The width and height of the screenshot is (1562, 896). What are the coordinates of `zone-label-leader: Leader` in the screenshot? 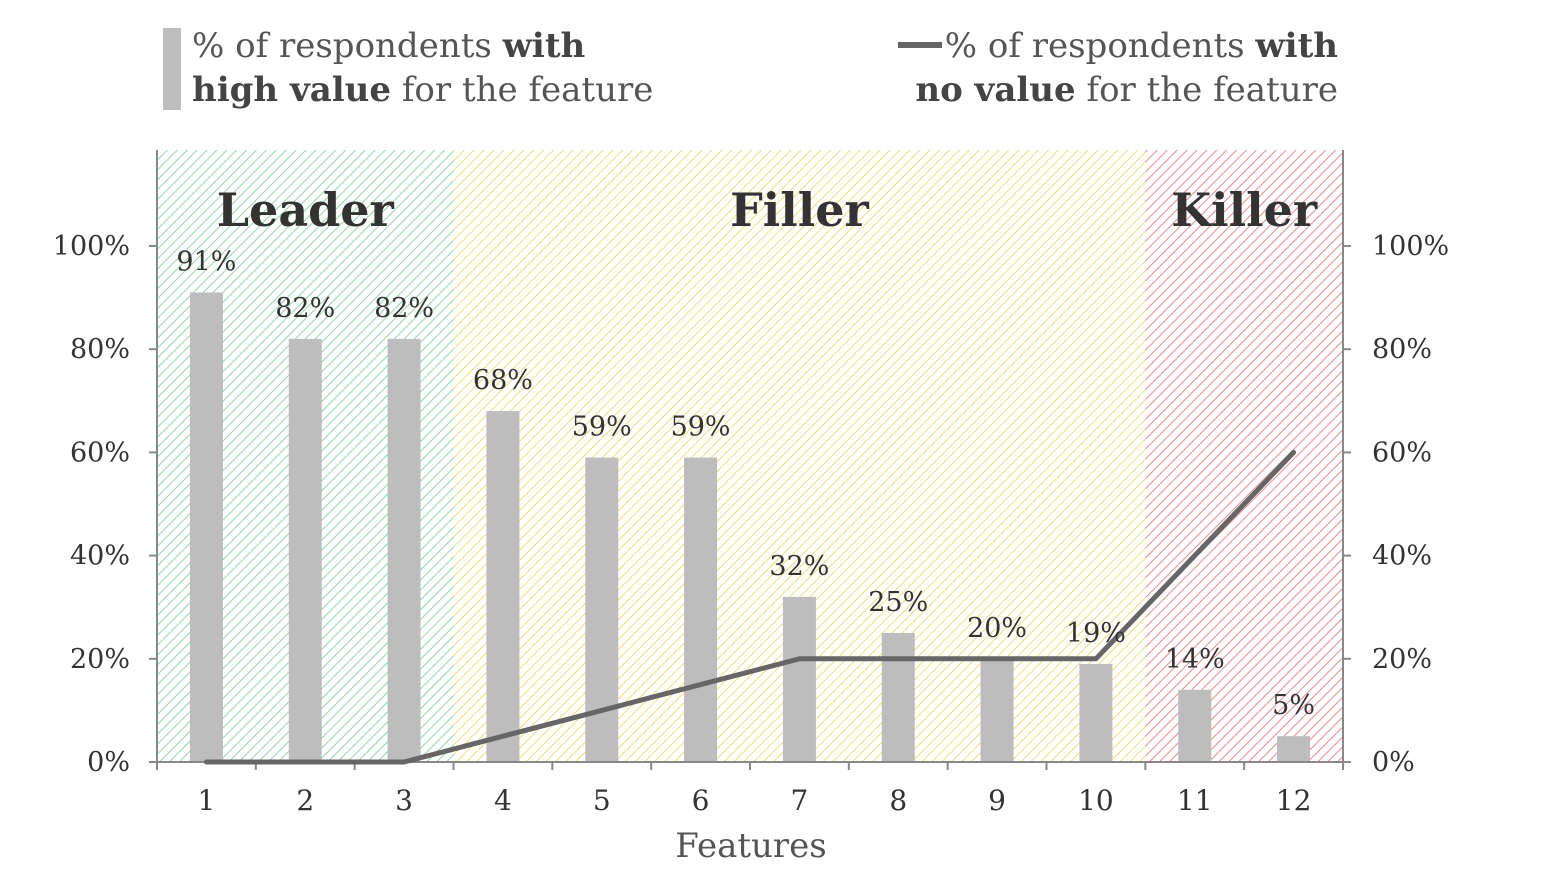 It's located at (306, 210).